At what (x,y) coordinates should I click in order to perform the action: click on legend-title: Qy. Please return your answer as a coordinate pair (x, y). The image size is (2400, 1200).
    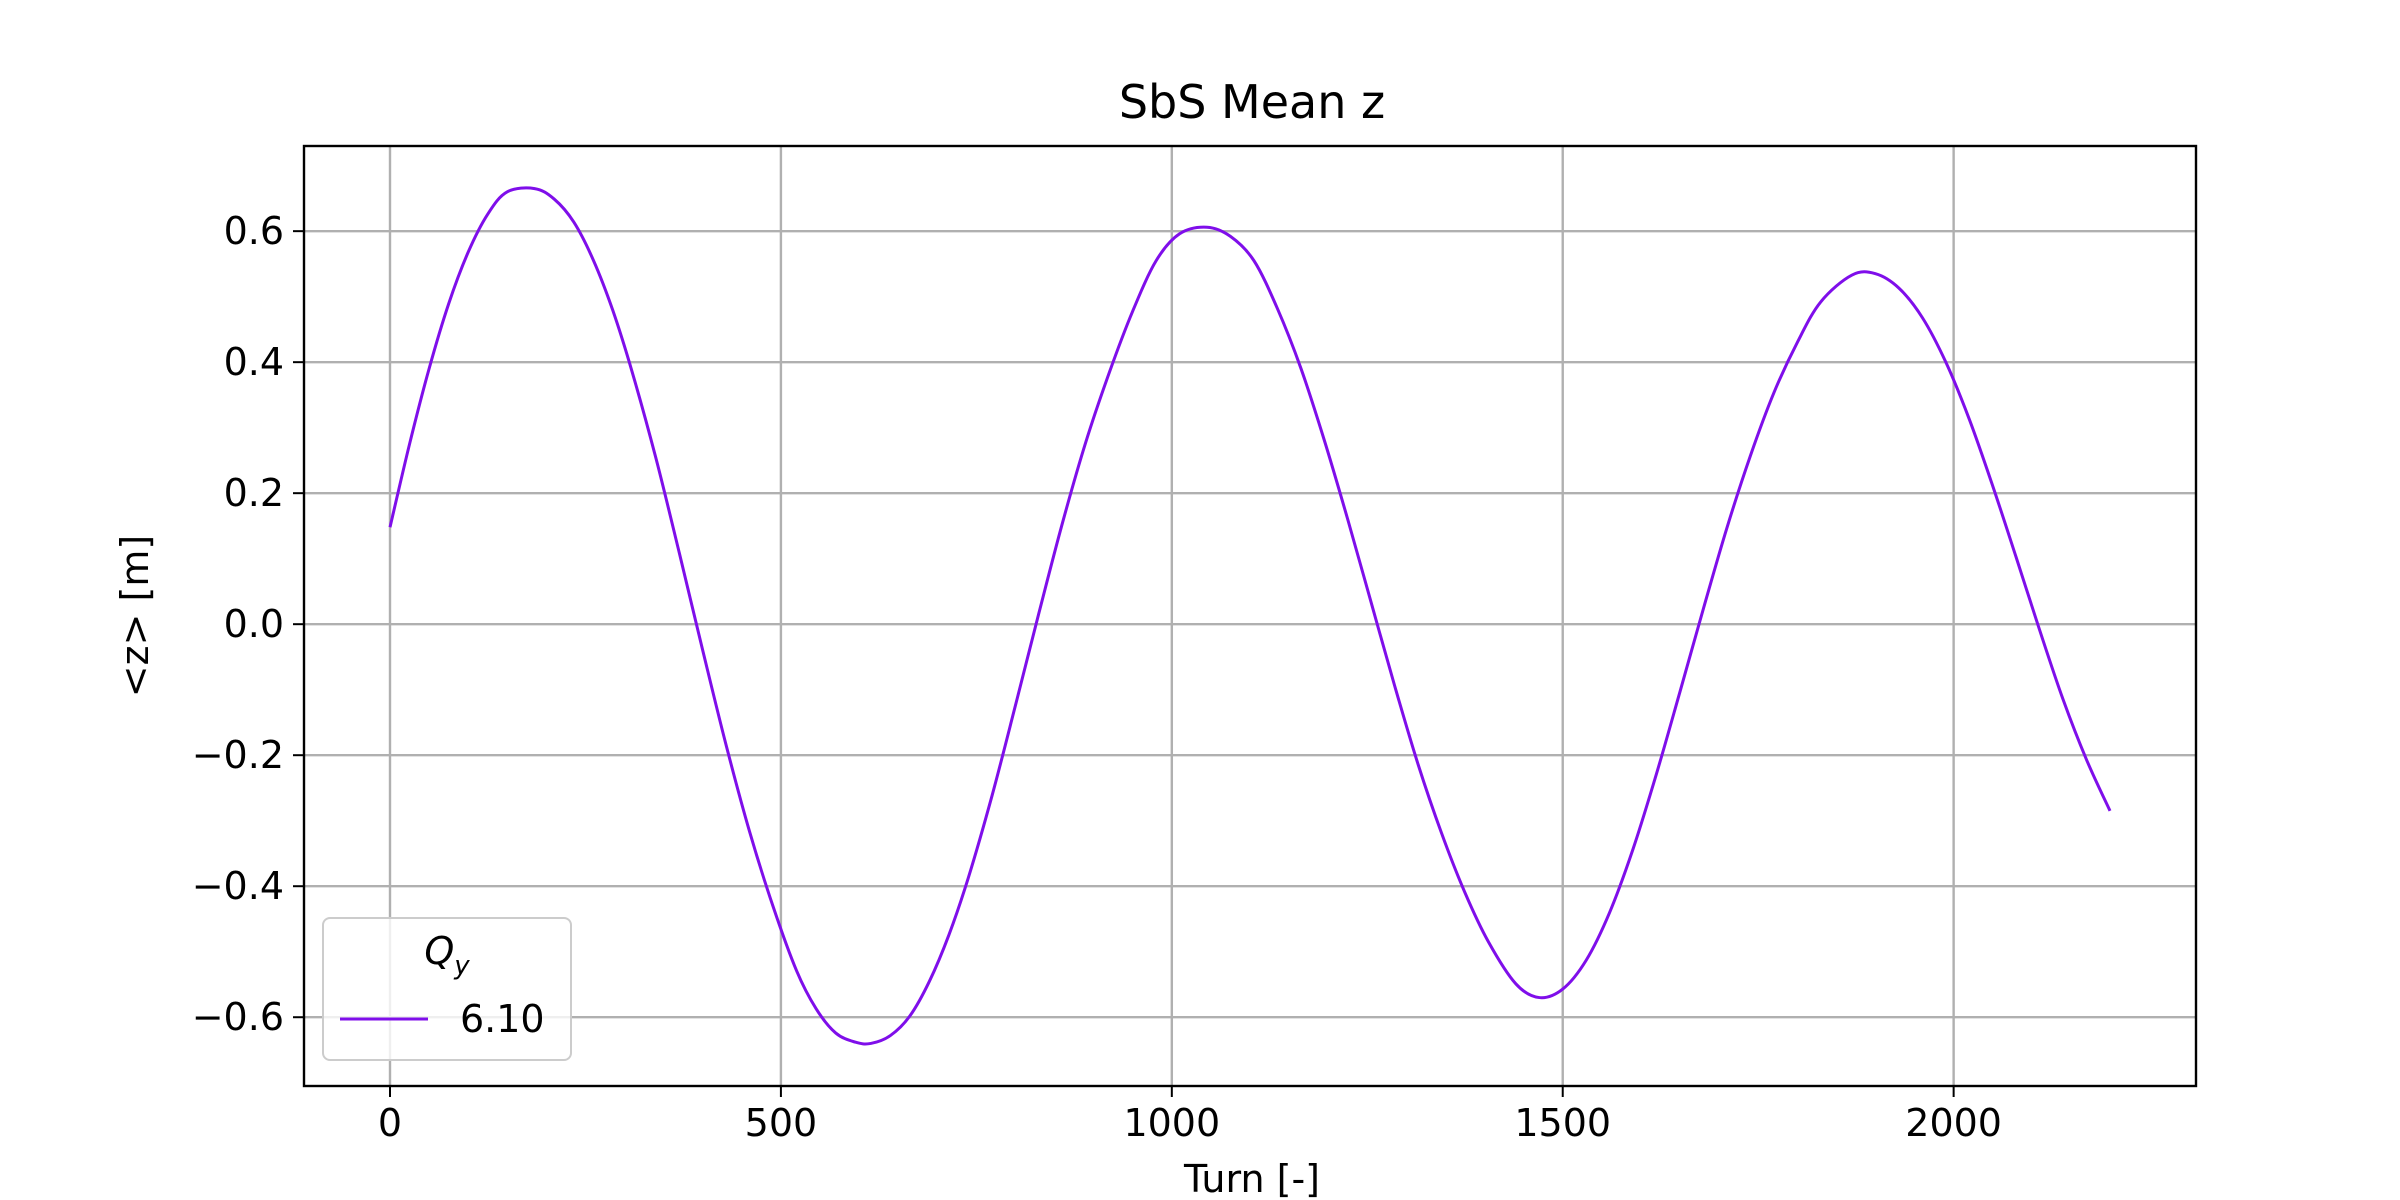
    Looking at the image, I should click on (447, 955).